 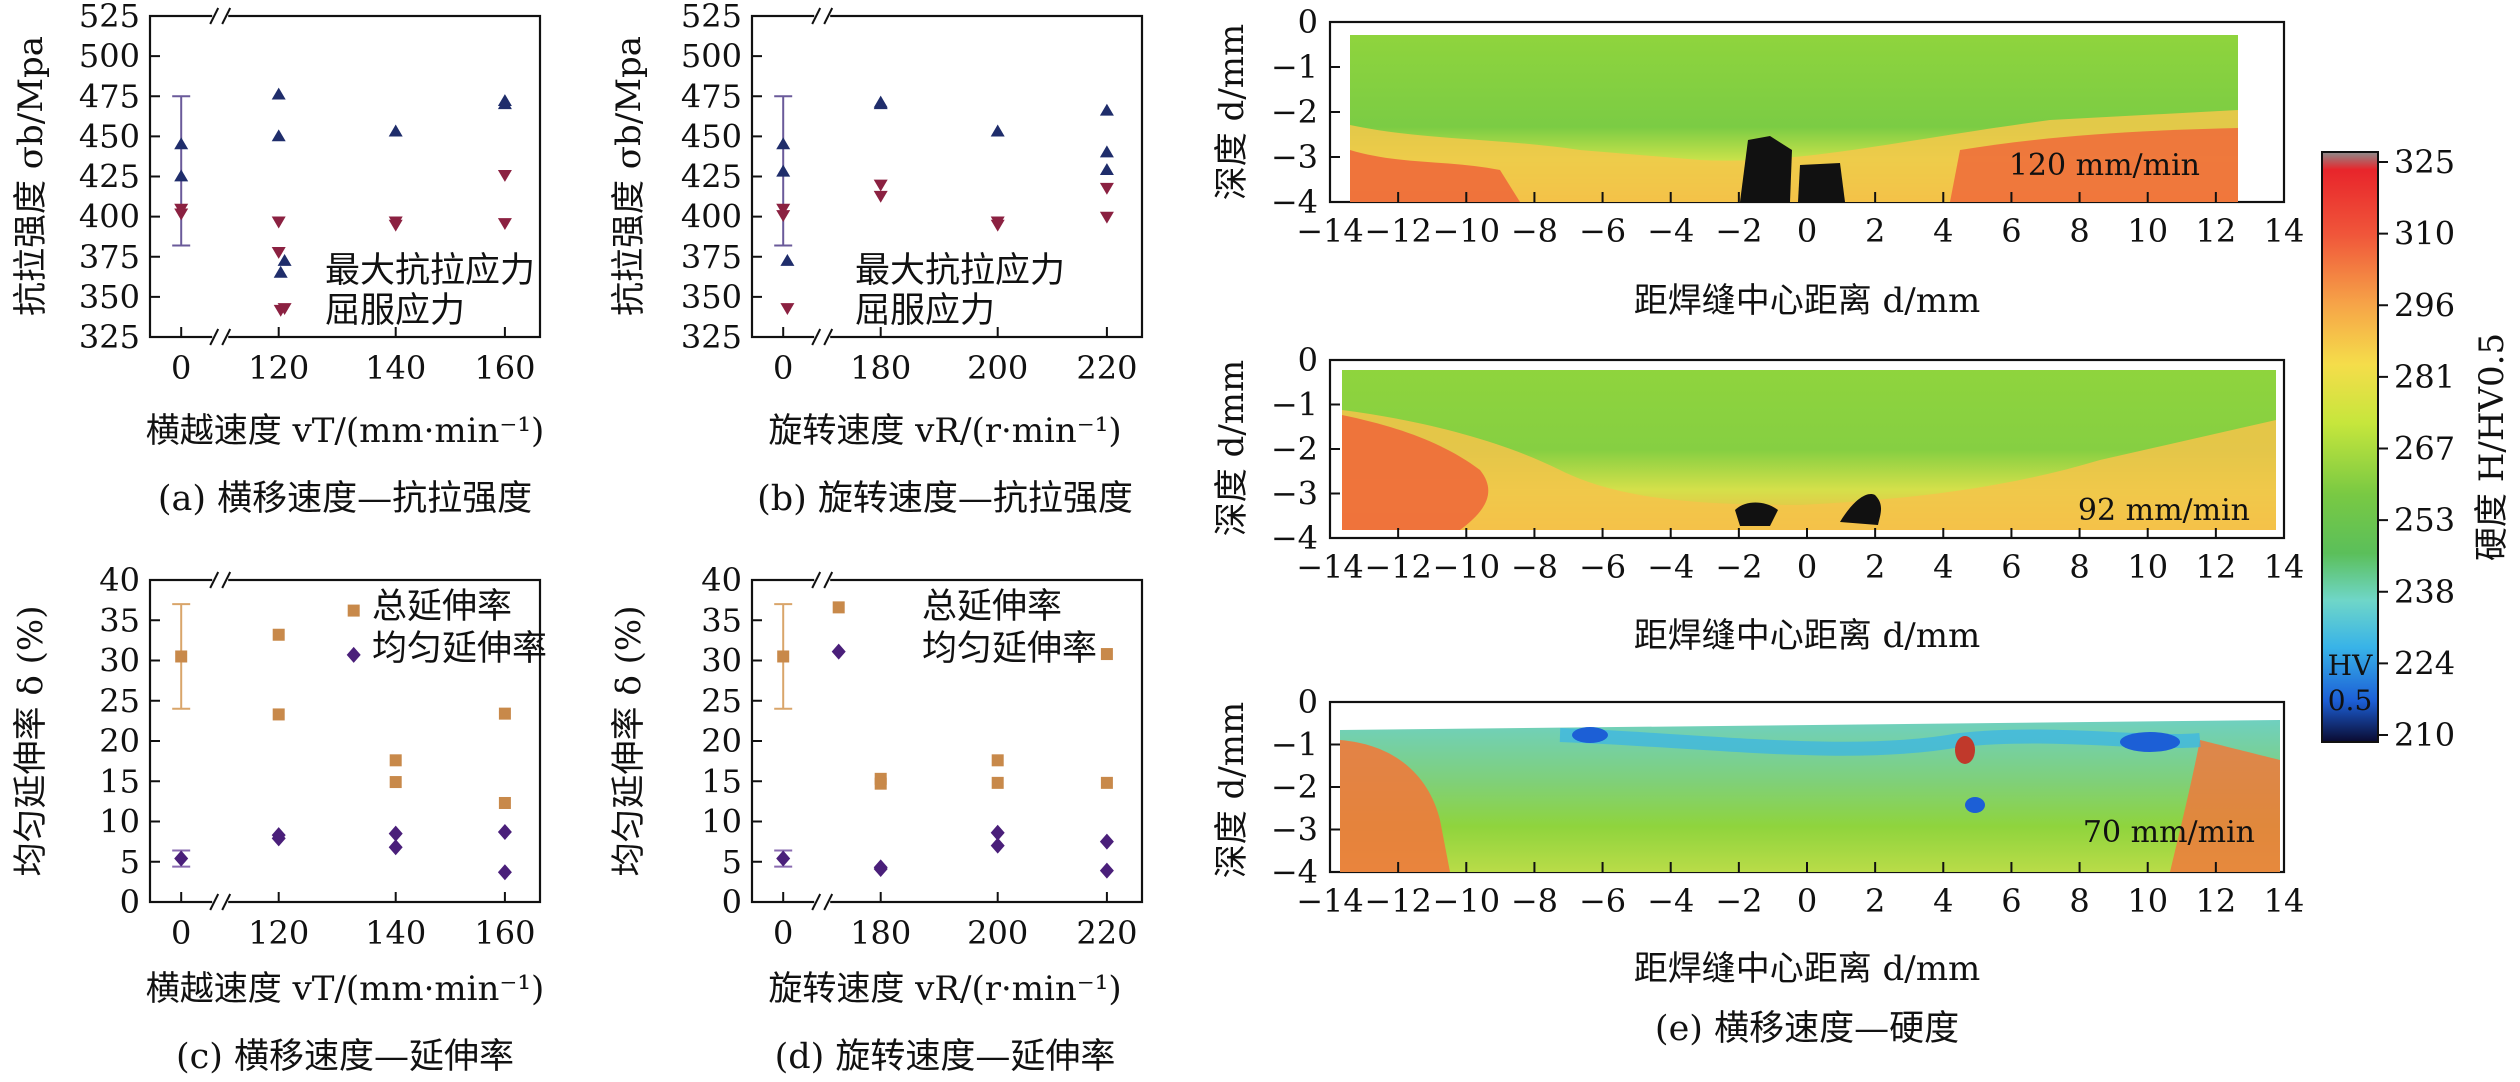 What do you see at coordinates (721, 620) in the screenshot?
I see `ytick-label: 35` at bounding box center [721, 620].